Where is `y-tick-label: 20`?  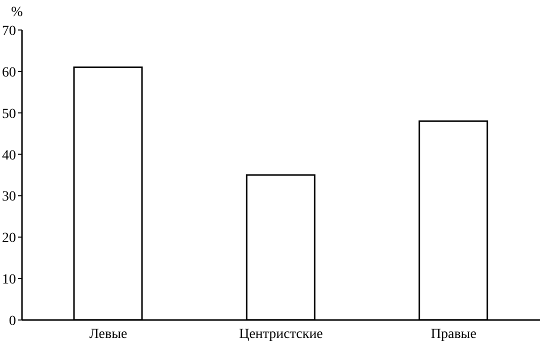
y-tick-label: 20 is located at coordinates (9, 238).